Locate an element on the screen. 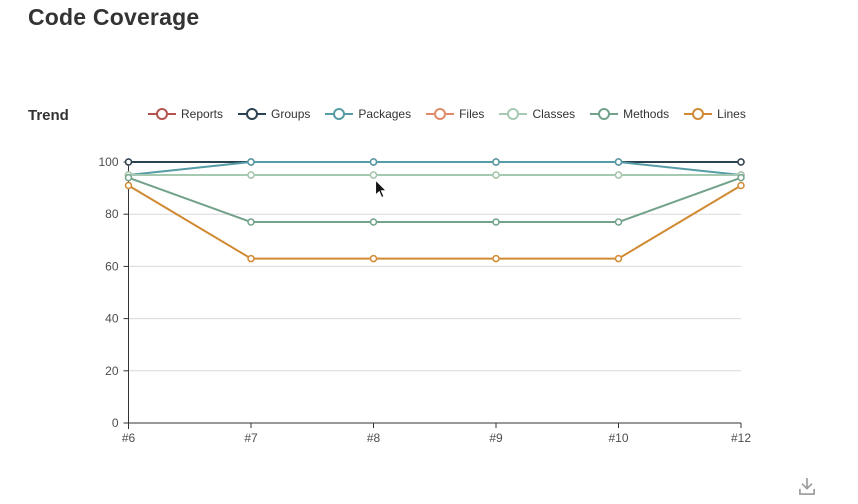  legend-label: Classes is located at coordinates (554, 114).